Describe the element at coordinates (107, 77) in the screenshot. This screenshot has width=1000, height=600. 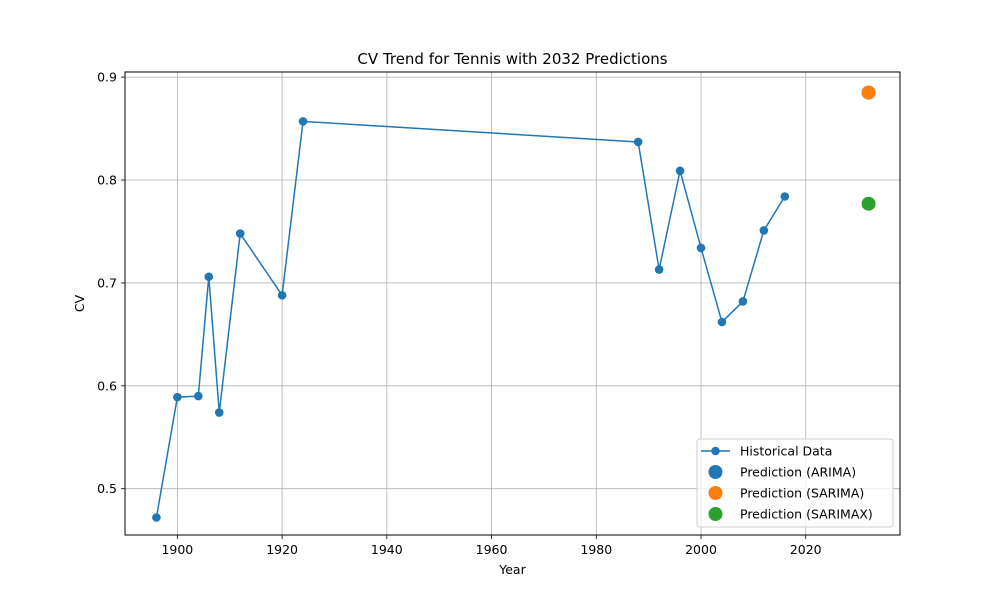
I see `y-tick-label: 0.9` at that location.